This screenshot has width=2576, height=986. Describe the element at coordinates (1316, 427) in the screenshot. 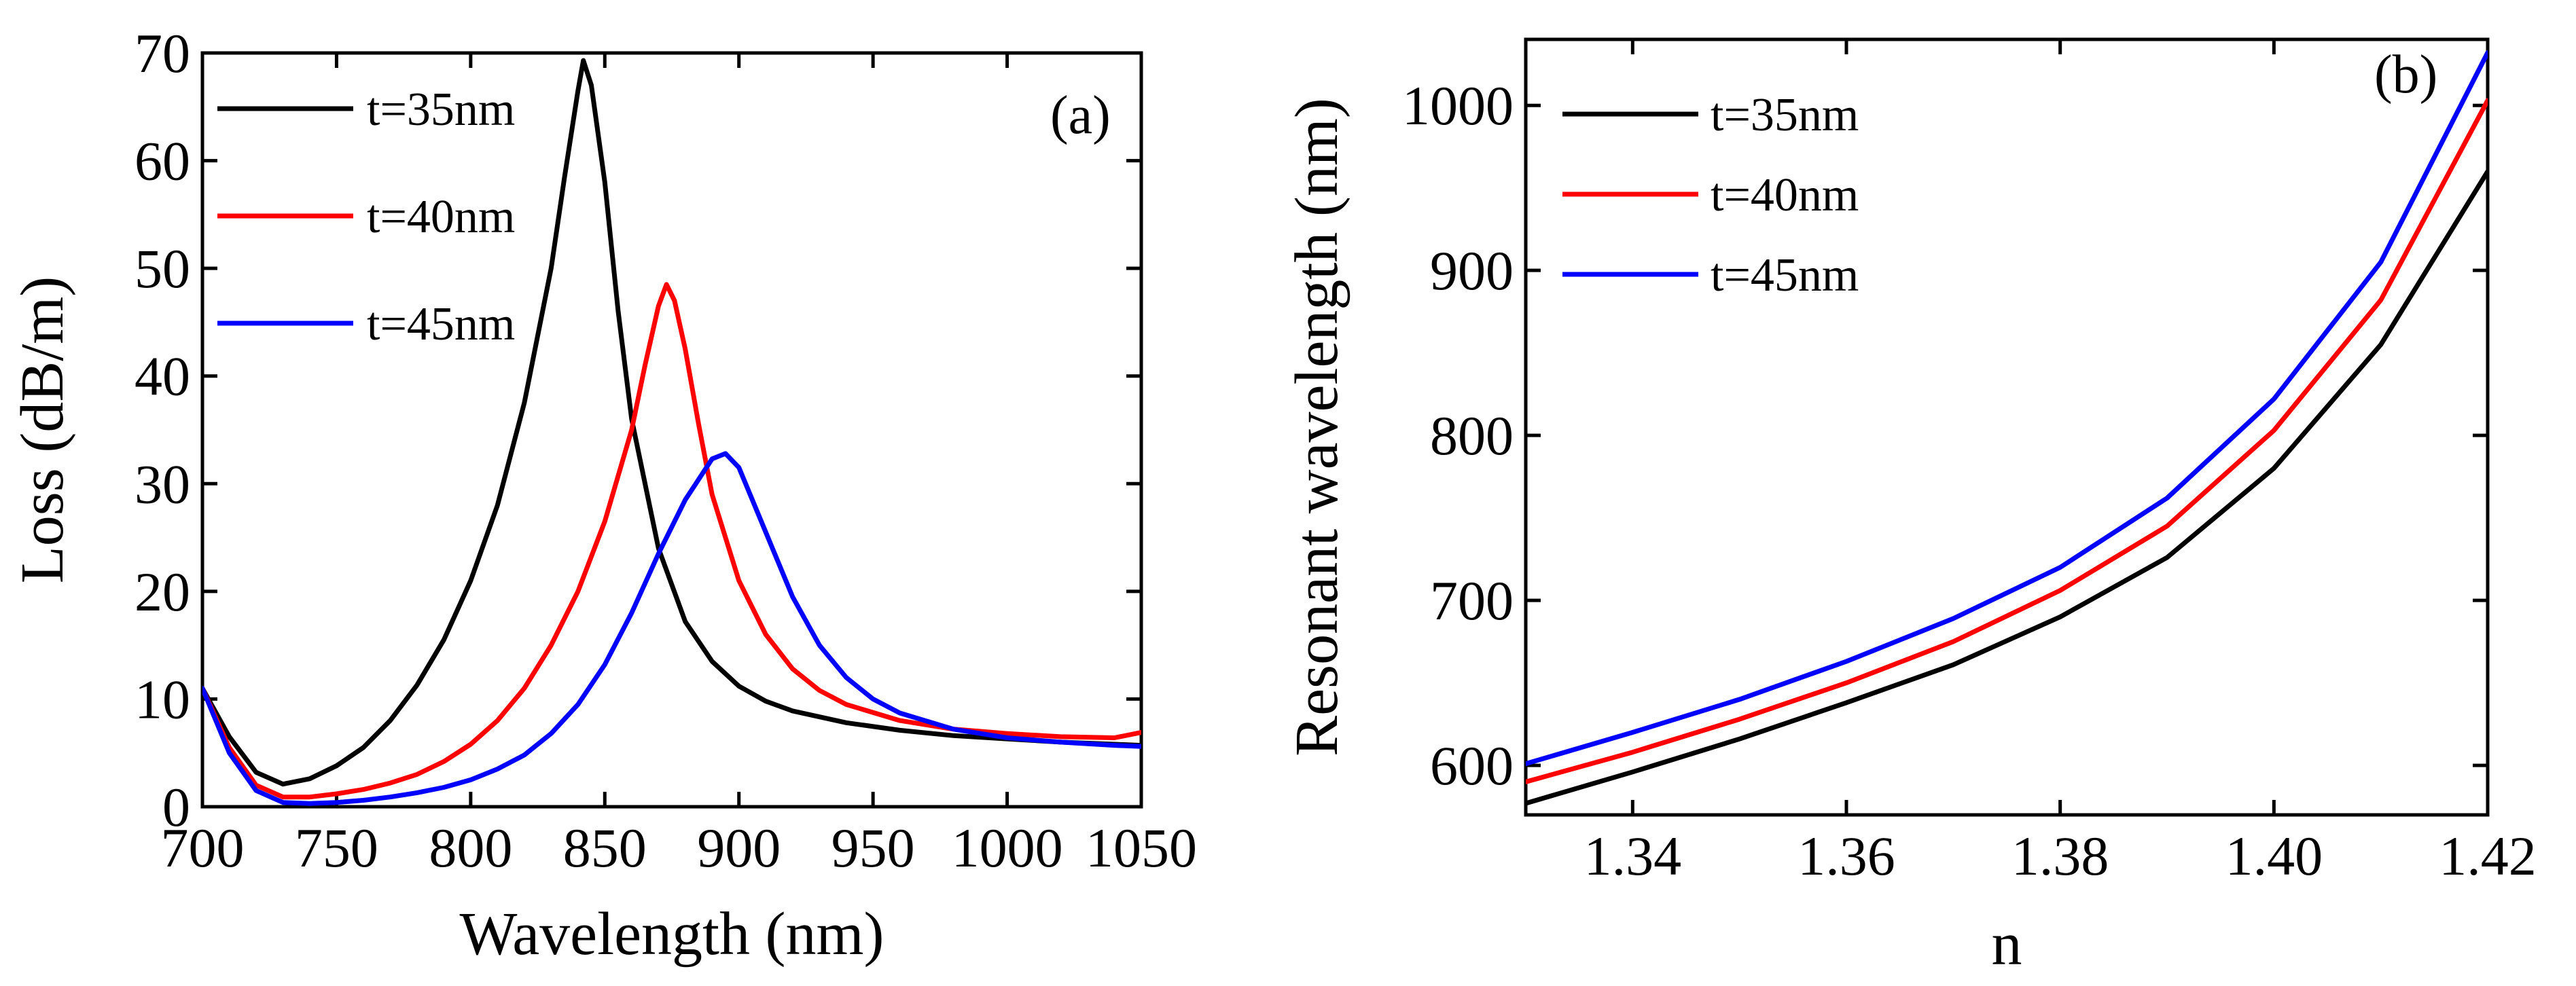

I see `y-axis-title: Resonant wavelength (nm)` at that location.